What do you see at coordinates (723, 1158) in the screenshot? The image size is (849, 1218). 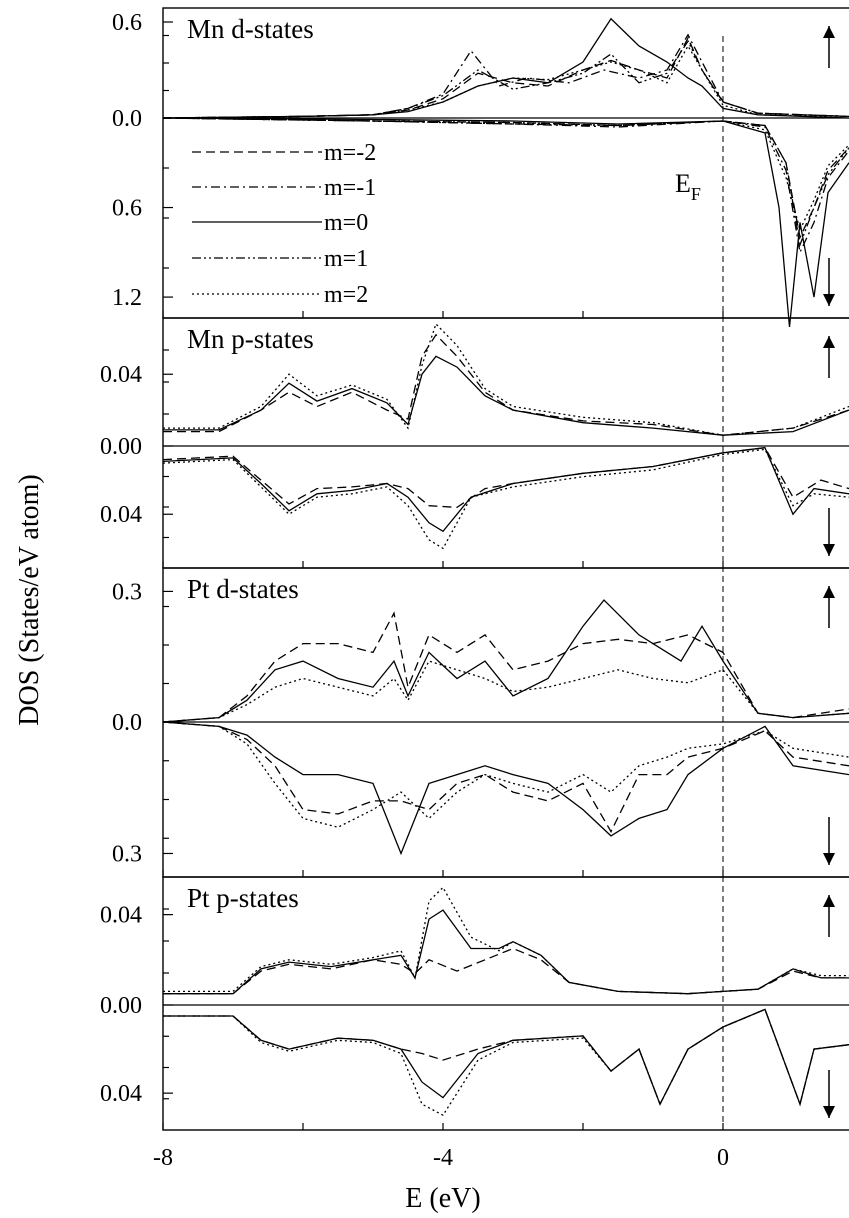 I see `x-tick-label: 0` at bounding box center [723, 1158].